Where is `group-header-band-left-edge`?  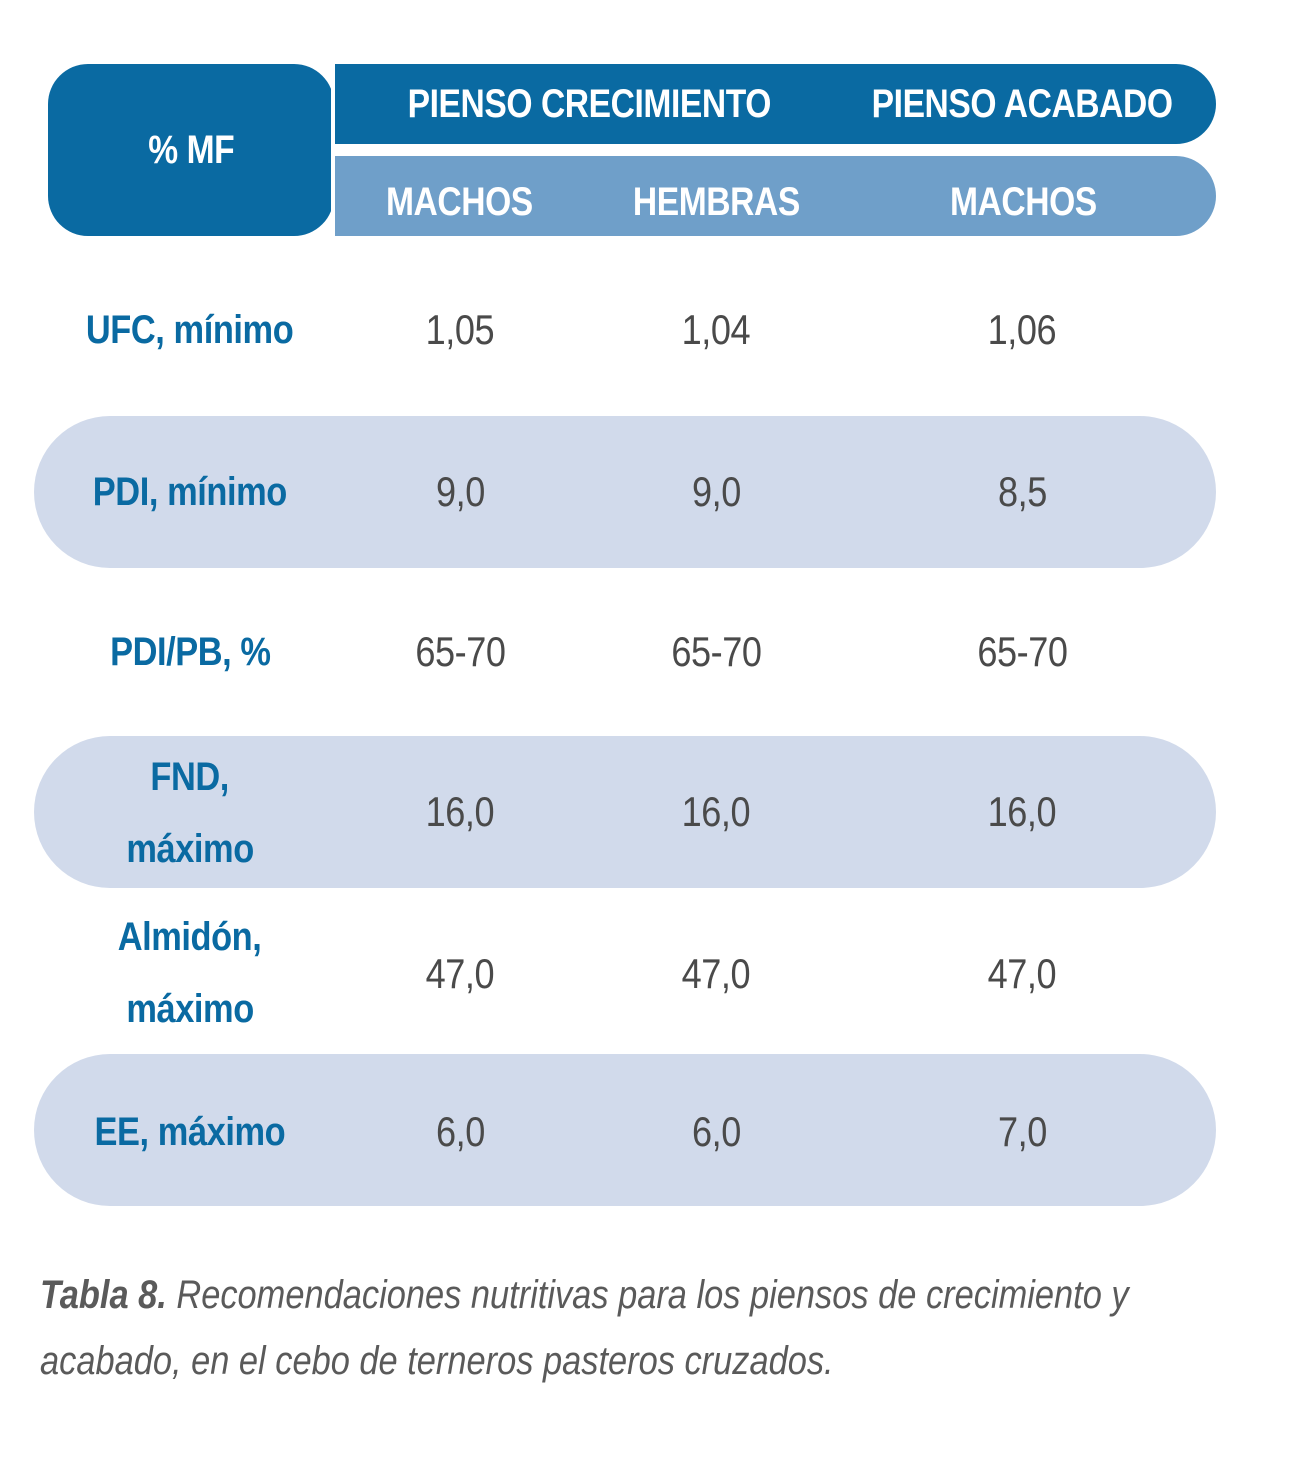 group-header-band-left-edge is located at coordinates (394, 104).